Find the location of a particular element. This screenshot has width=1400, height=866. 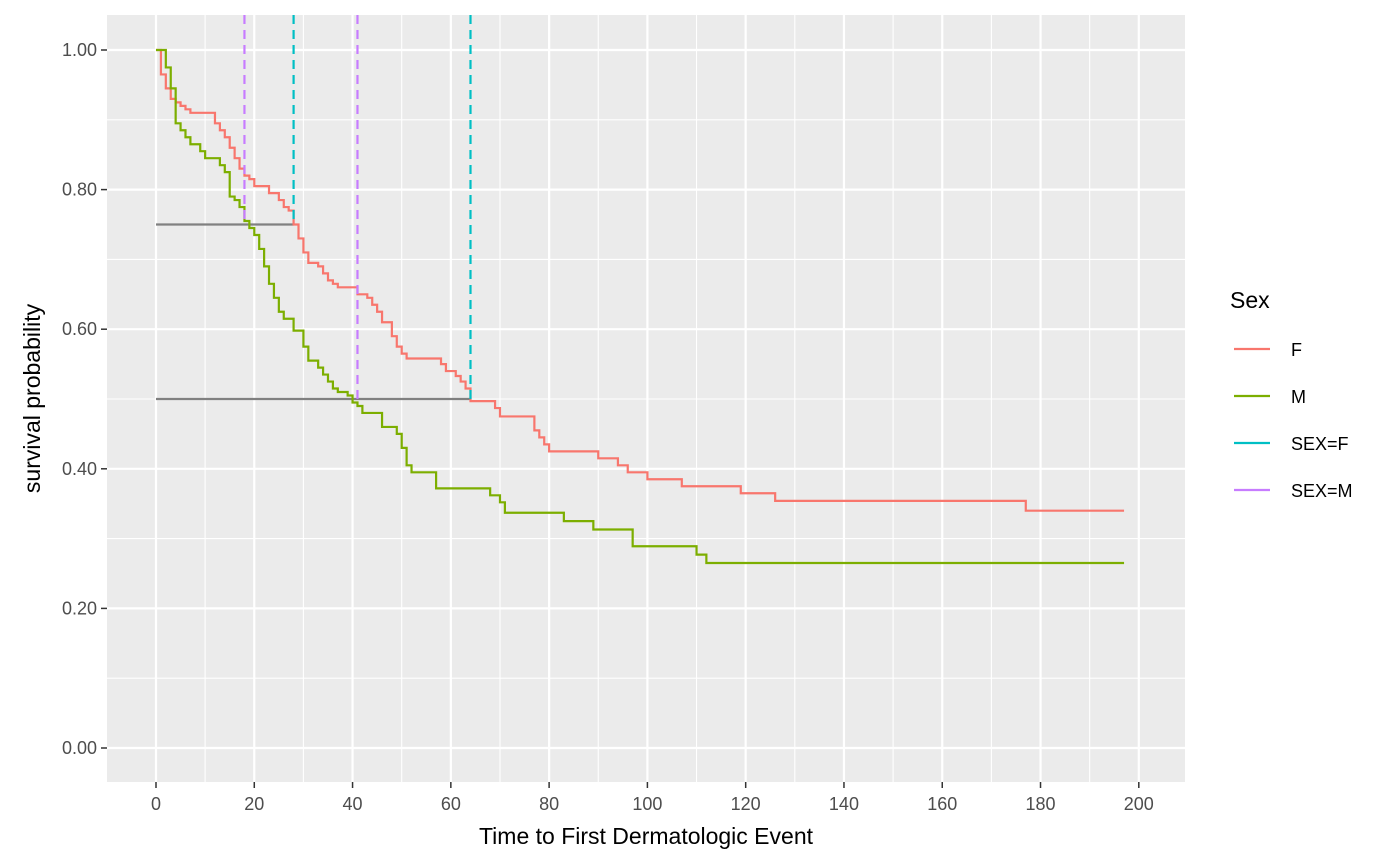

y-tick-label: 0.20 is located at coordinates (79, 608).